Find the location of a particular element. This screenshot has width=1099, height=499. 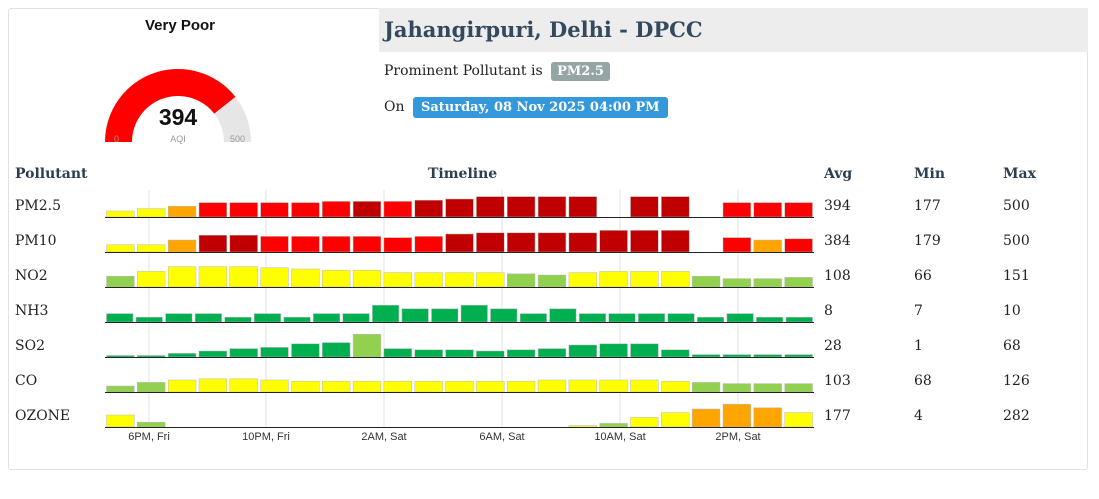

gauge-max: 500 is located at coordinates (238, 139).